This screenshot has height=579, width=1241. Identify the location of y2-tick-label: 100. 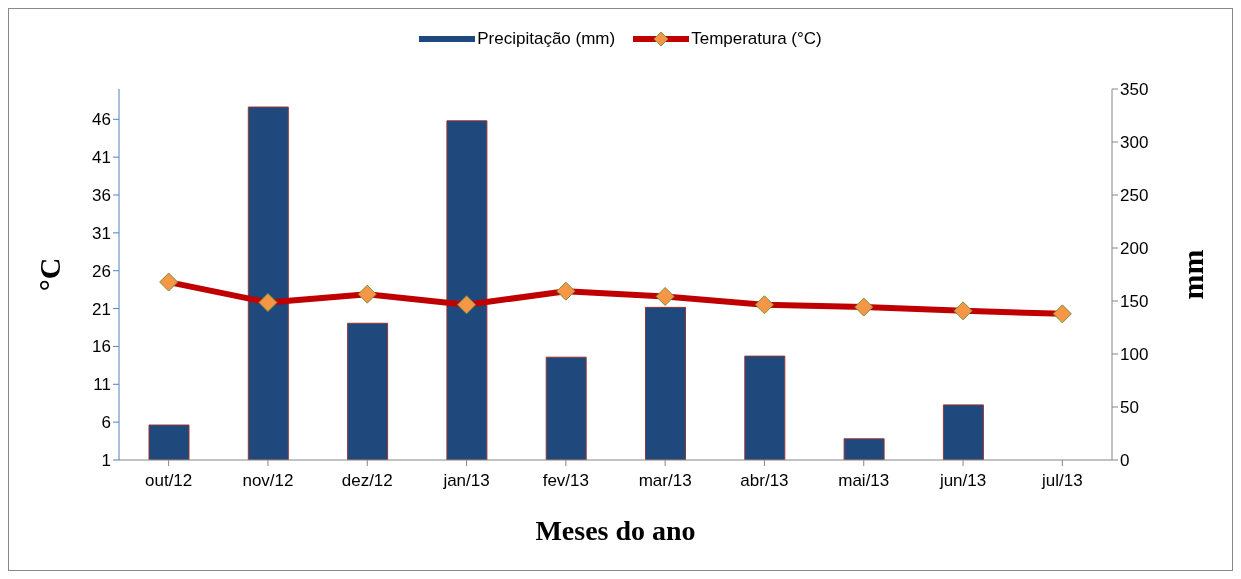
(1134, 355).